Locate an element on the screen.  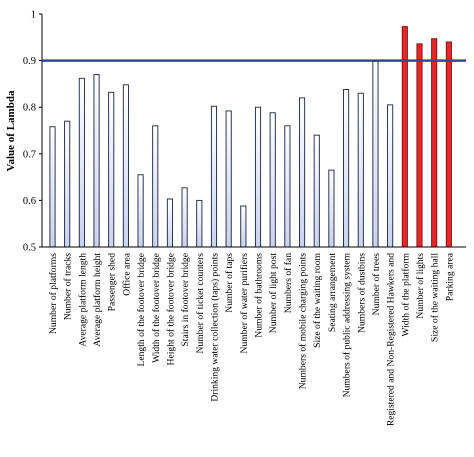
y-tick-label: 1 is located at coordinates (33, 15).